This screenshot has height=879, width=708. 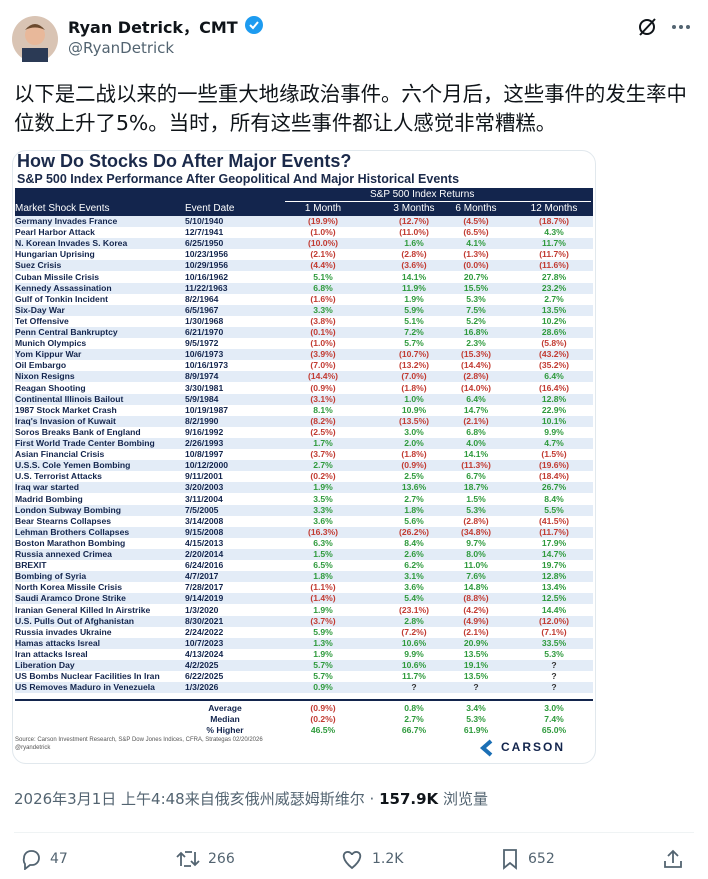 What do you see at coordinates (554, 409) in the screenshot?
I see `return-cell: 22.9%` at bounding box center [554, 409].